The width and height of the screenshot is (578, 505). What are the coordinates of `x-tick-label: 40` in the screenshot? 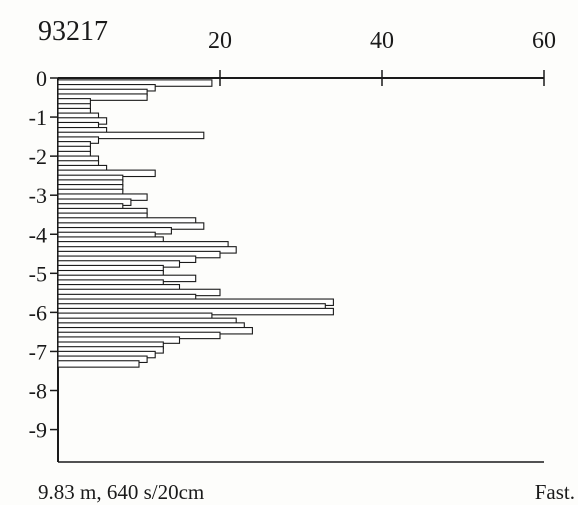 It's located at (382, 41).